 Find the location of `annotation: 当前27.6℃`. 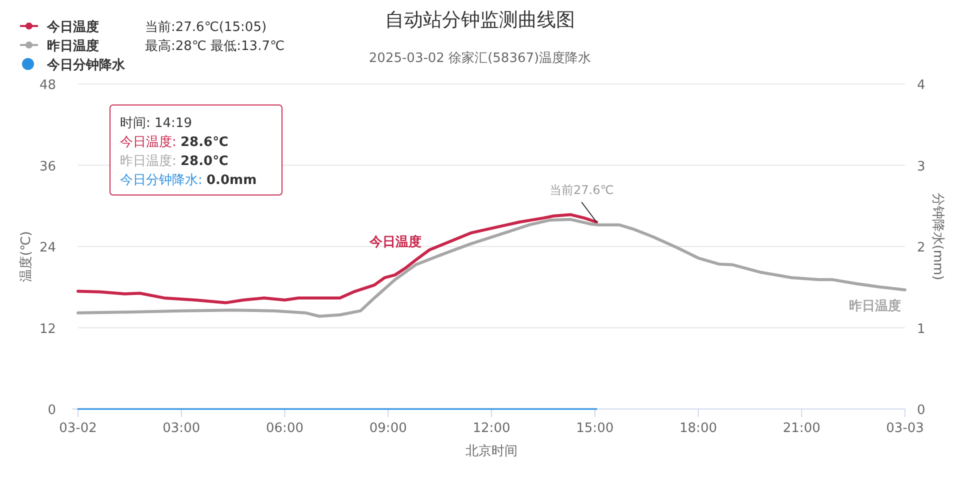

annotation: 当前27.6℃ is located at coordinates (581, 190).